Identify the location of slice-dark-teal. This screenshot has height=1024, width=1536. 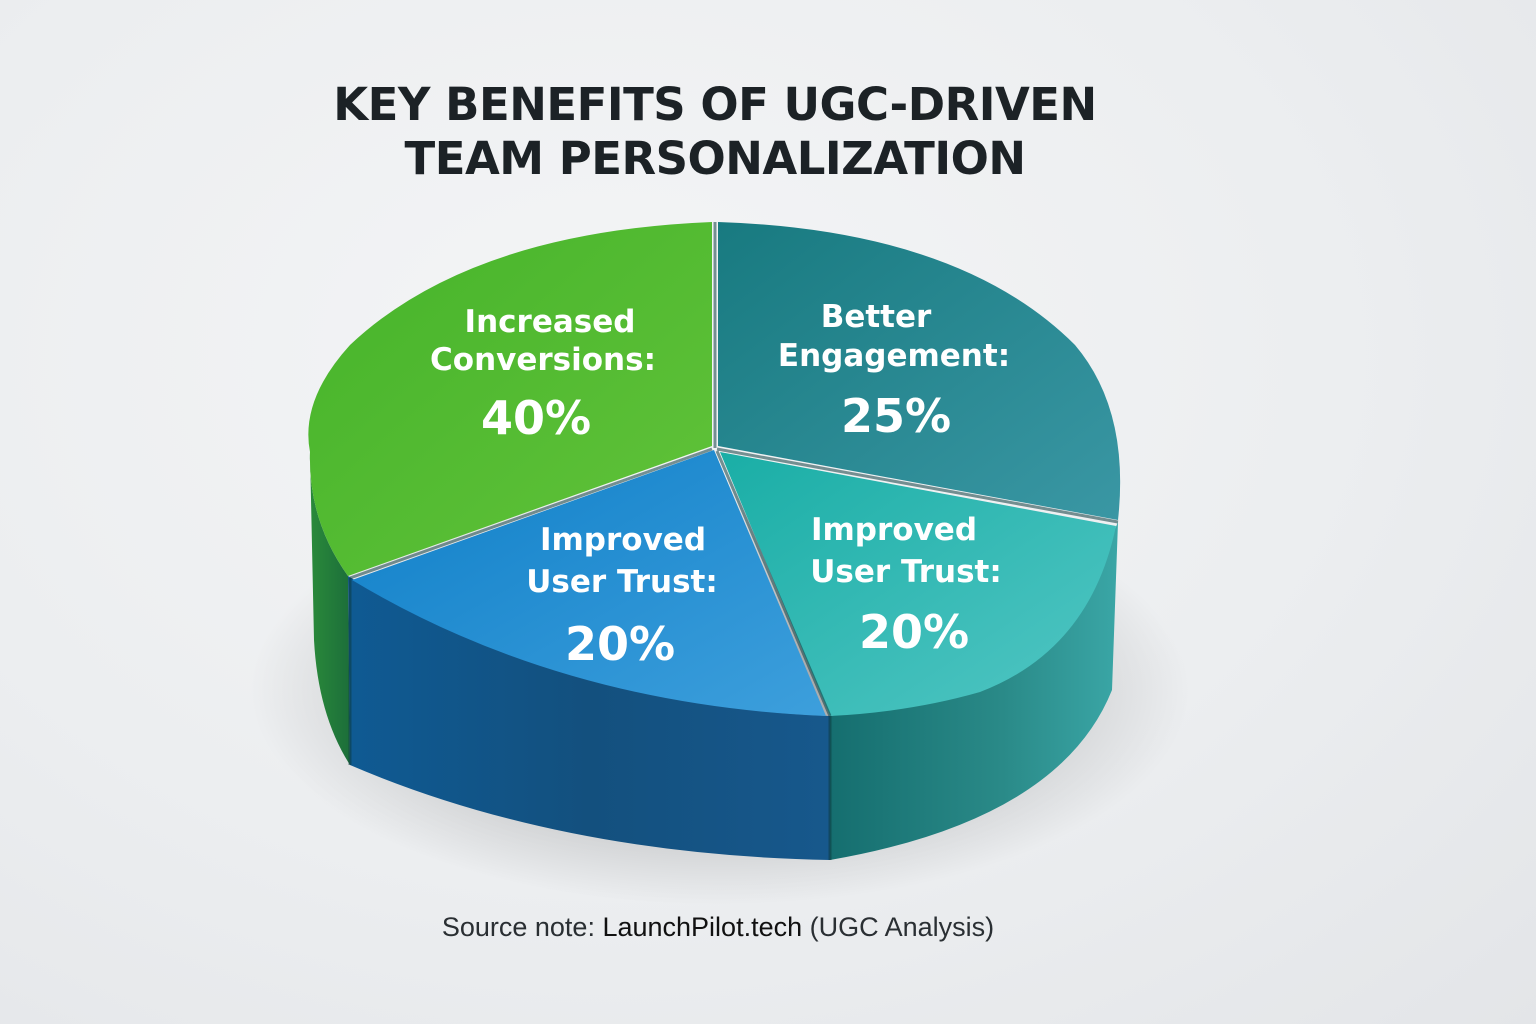
(919, 371).